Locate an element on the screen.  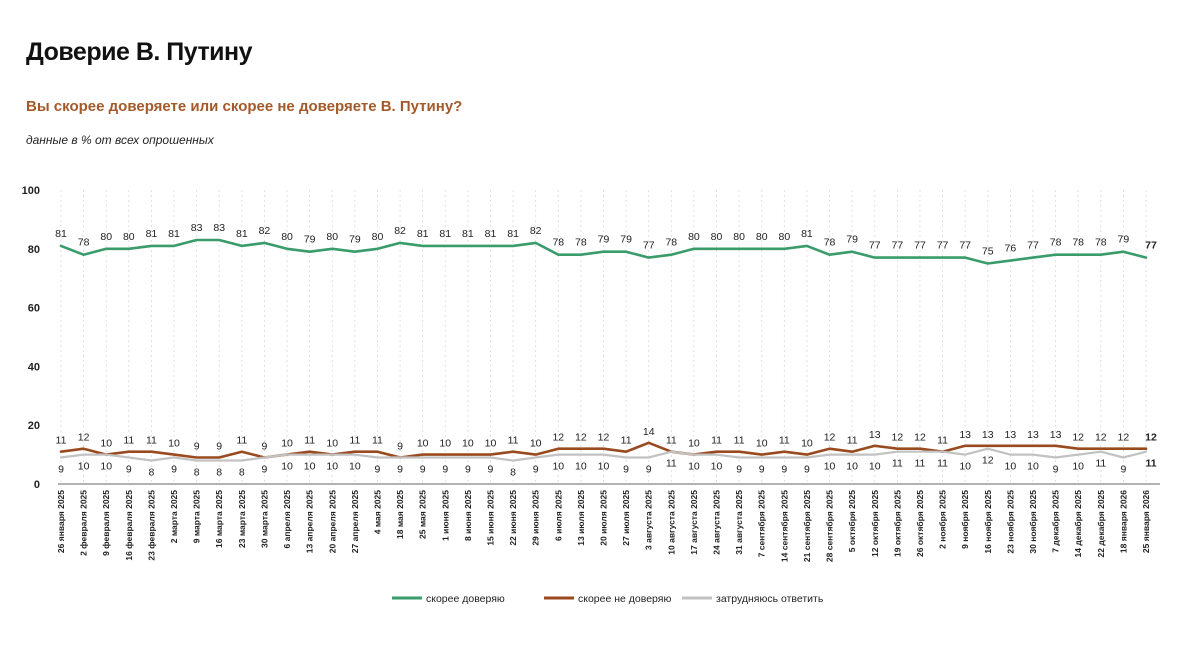
x-tick-label: 28 сентября 2025 is located at coordinates (830, 526).